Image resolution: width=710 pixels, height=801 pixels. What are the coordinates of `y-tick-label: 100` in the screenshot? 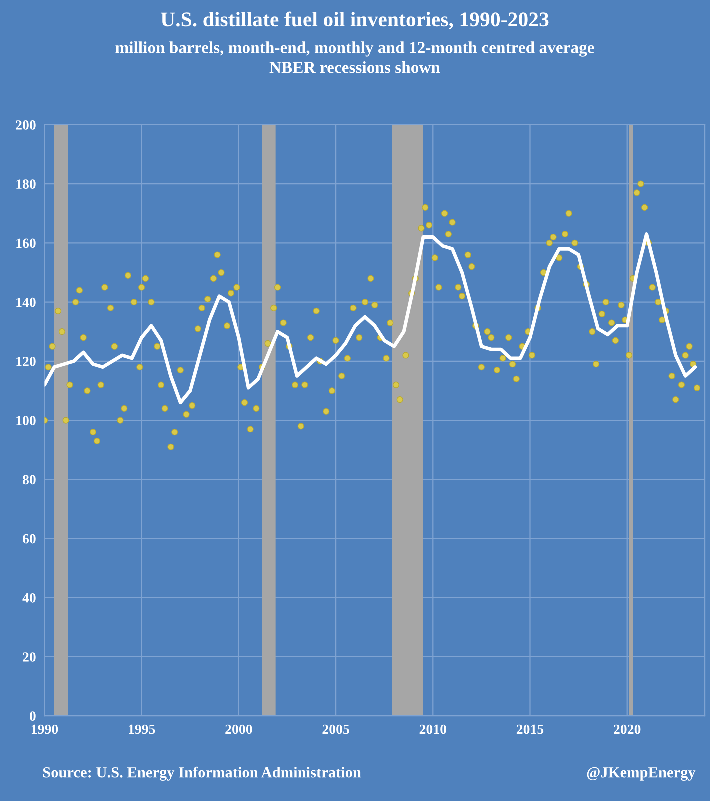 It's located at (26, 421).